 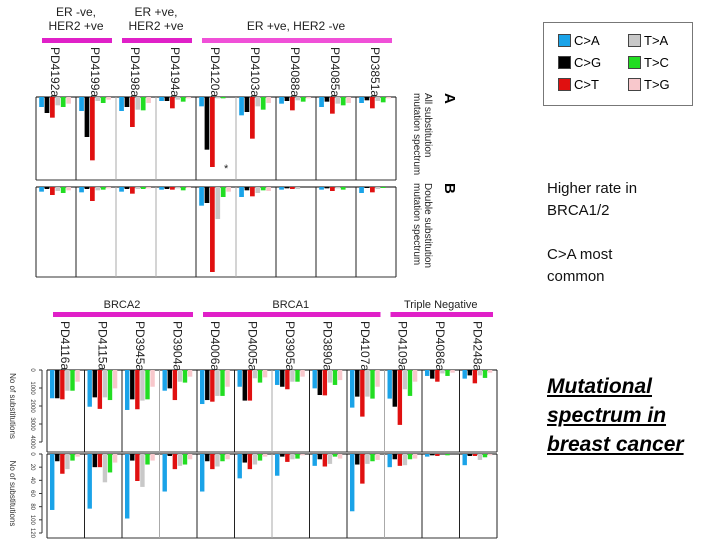 What do you see at coordinates (295, 72) in the screenshot?
I see `sample-label: PD4088a` at bounding box center [295, 72].